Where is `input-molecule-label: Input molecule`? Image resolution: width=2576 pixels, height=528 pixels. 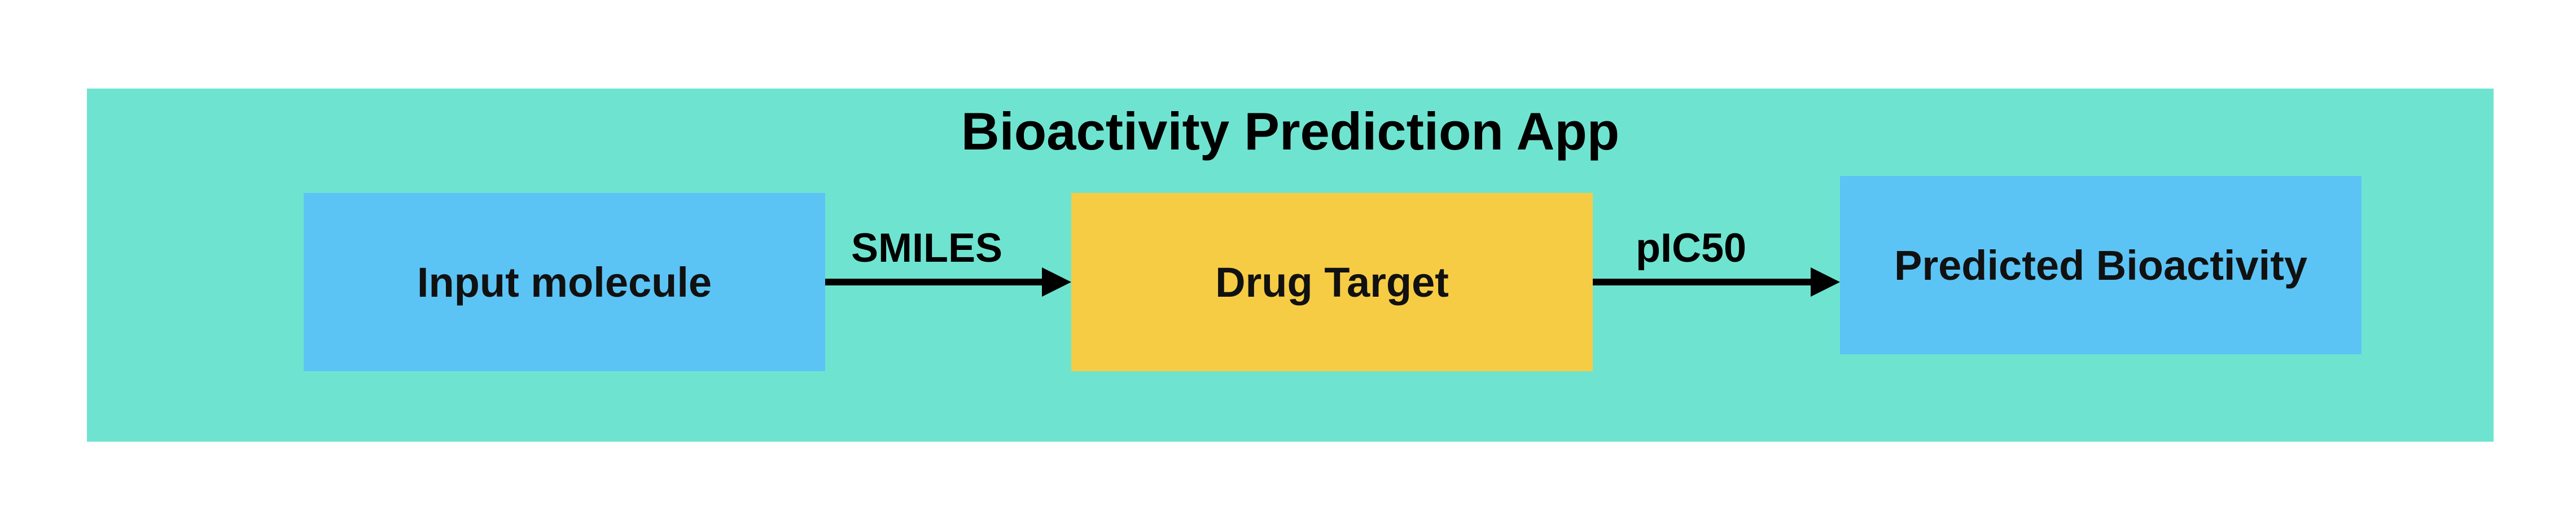 input-molecule-label: Input molecule is located at coordinates (564, 282).